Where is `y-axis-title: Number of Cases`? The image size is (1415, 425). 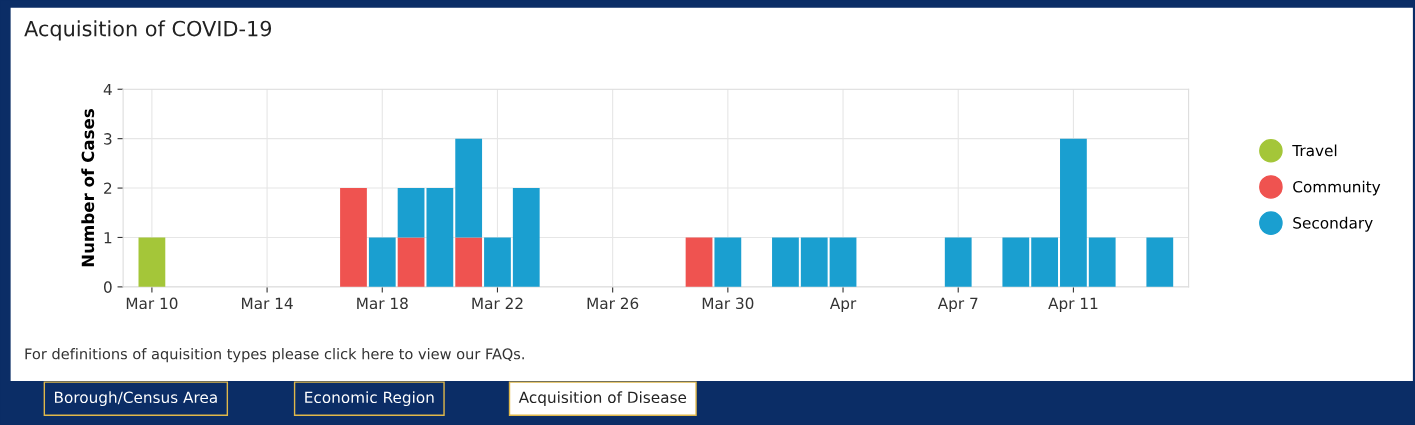 y-axis-title: Number of Cases is located at coordinates (88, 188).